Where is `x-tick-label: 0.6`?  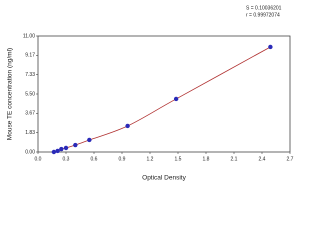
x-tick-label: 0.6 is located at coordinates (94, 159).